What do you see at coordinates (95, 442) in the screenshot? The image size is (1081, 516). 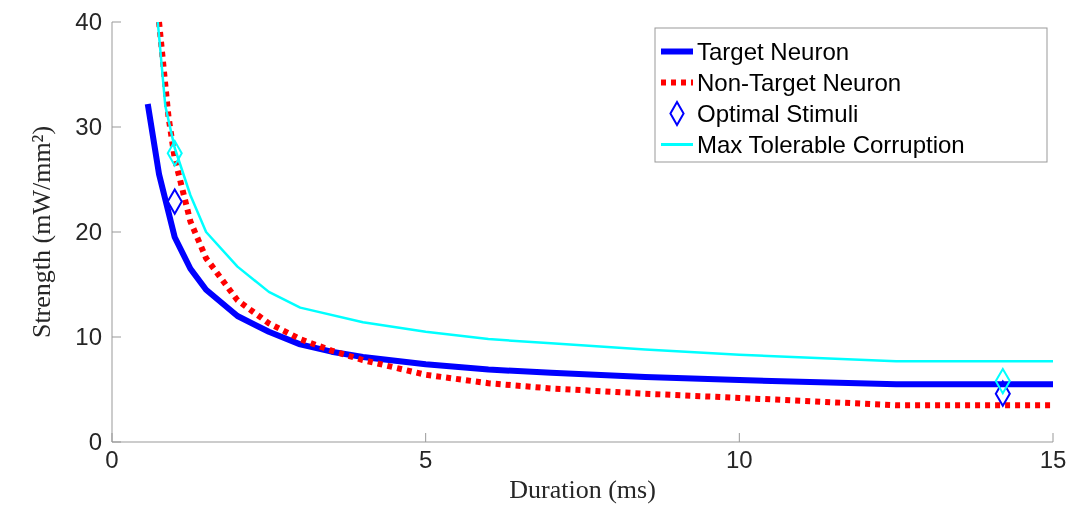 I see `y-tick-label: 0` at bounding box center [95, 442].